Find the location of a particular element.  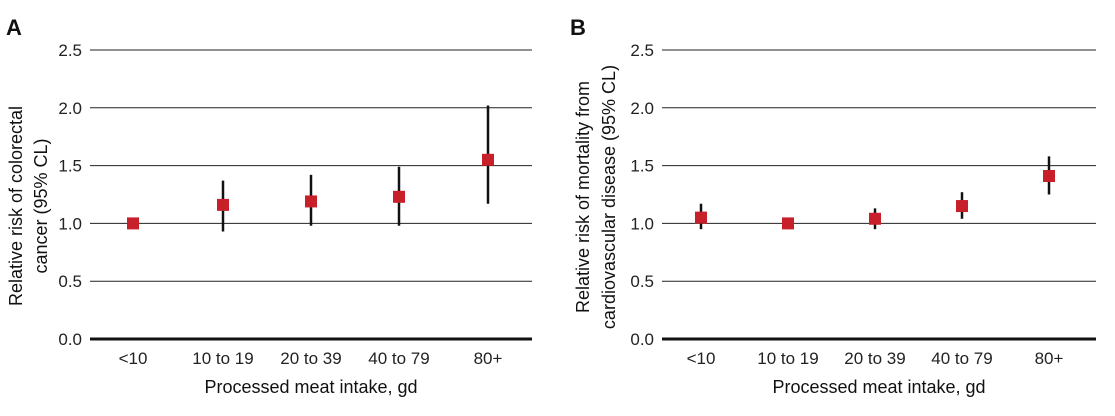

y-axis-label: cancer (95% CL) is located at coordinates (41, 205).